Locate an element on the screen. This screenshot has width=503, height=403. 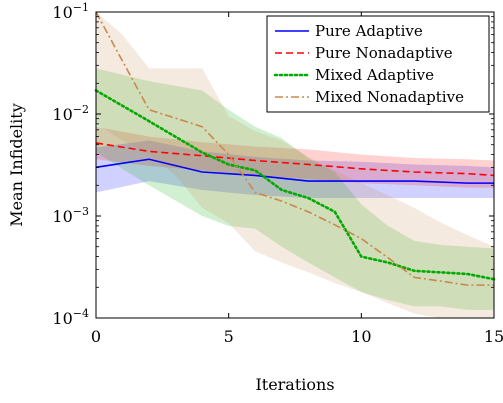
mixed-adaptive-legend-label: Mixed Adaptive is located at coordinates (374, 75).